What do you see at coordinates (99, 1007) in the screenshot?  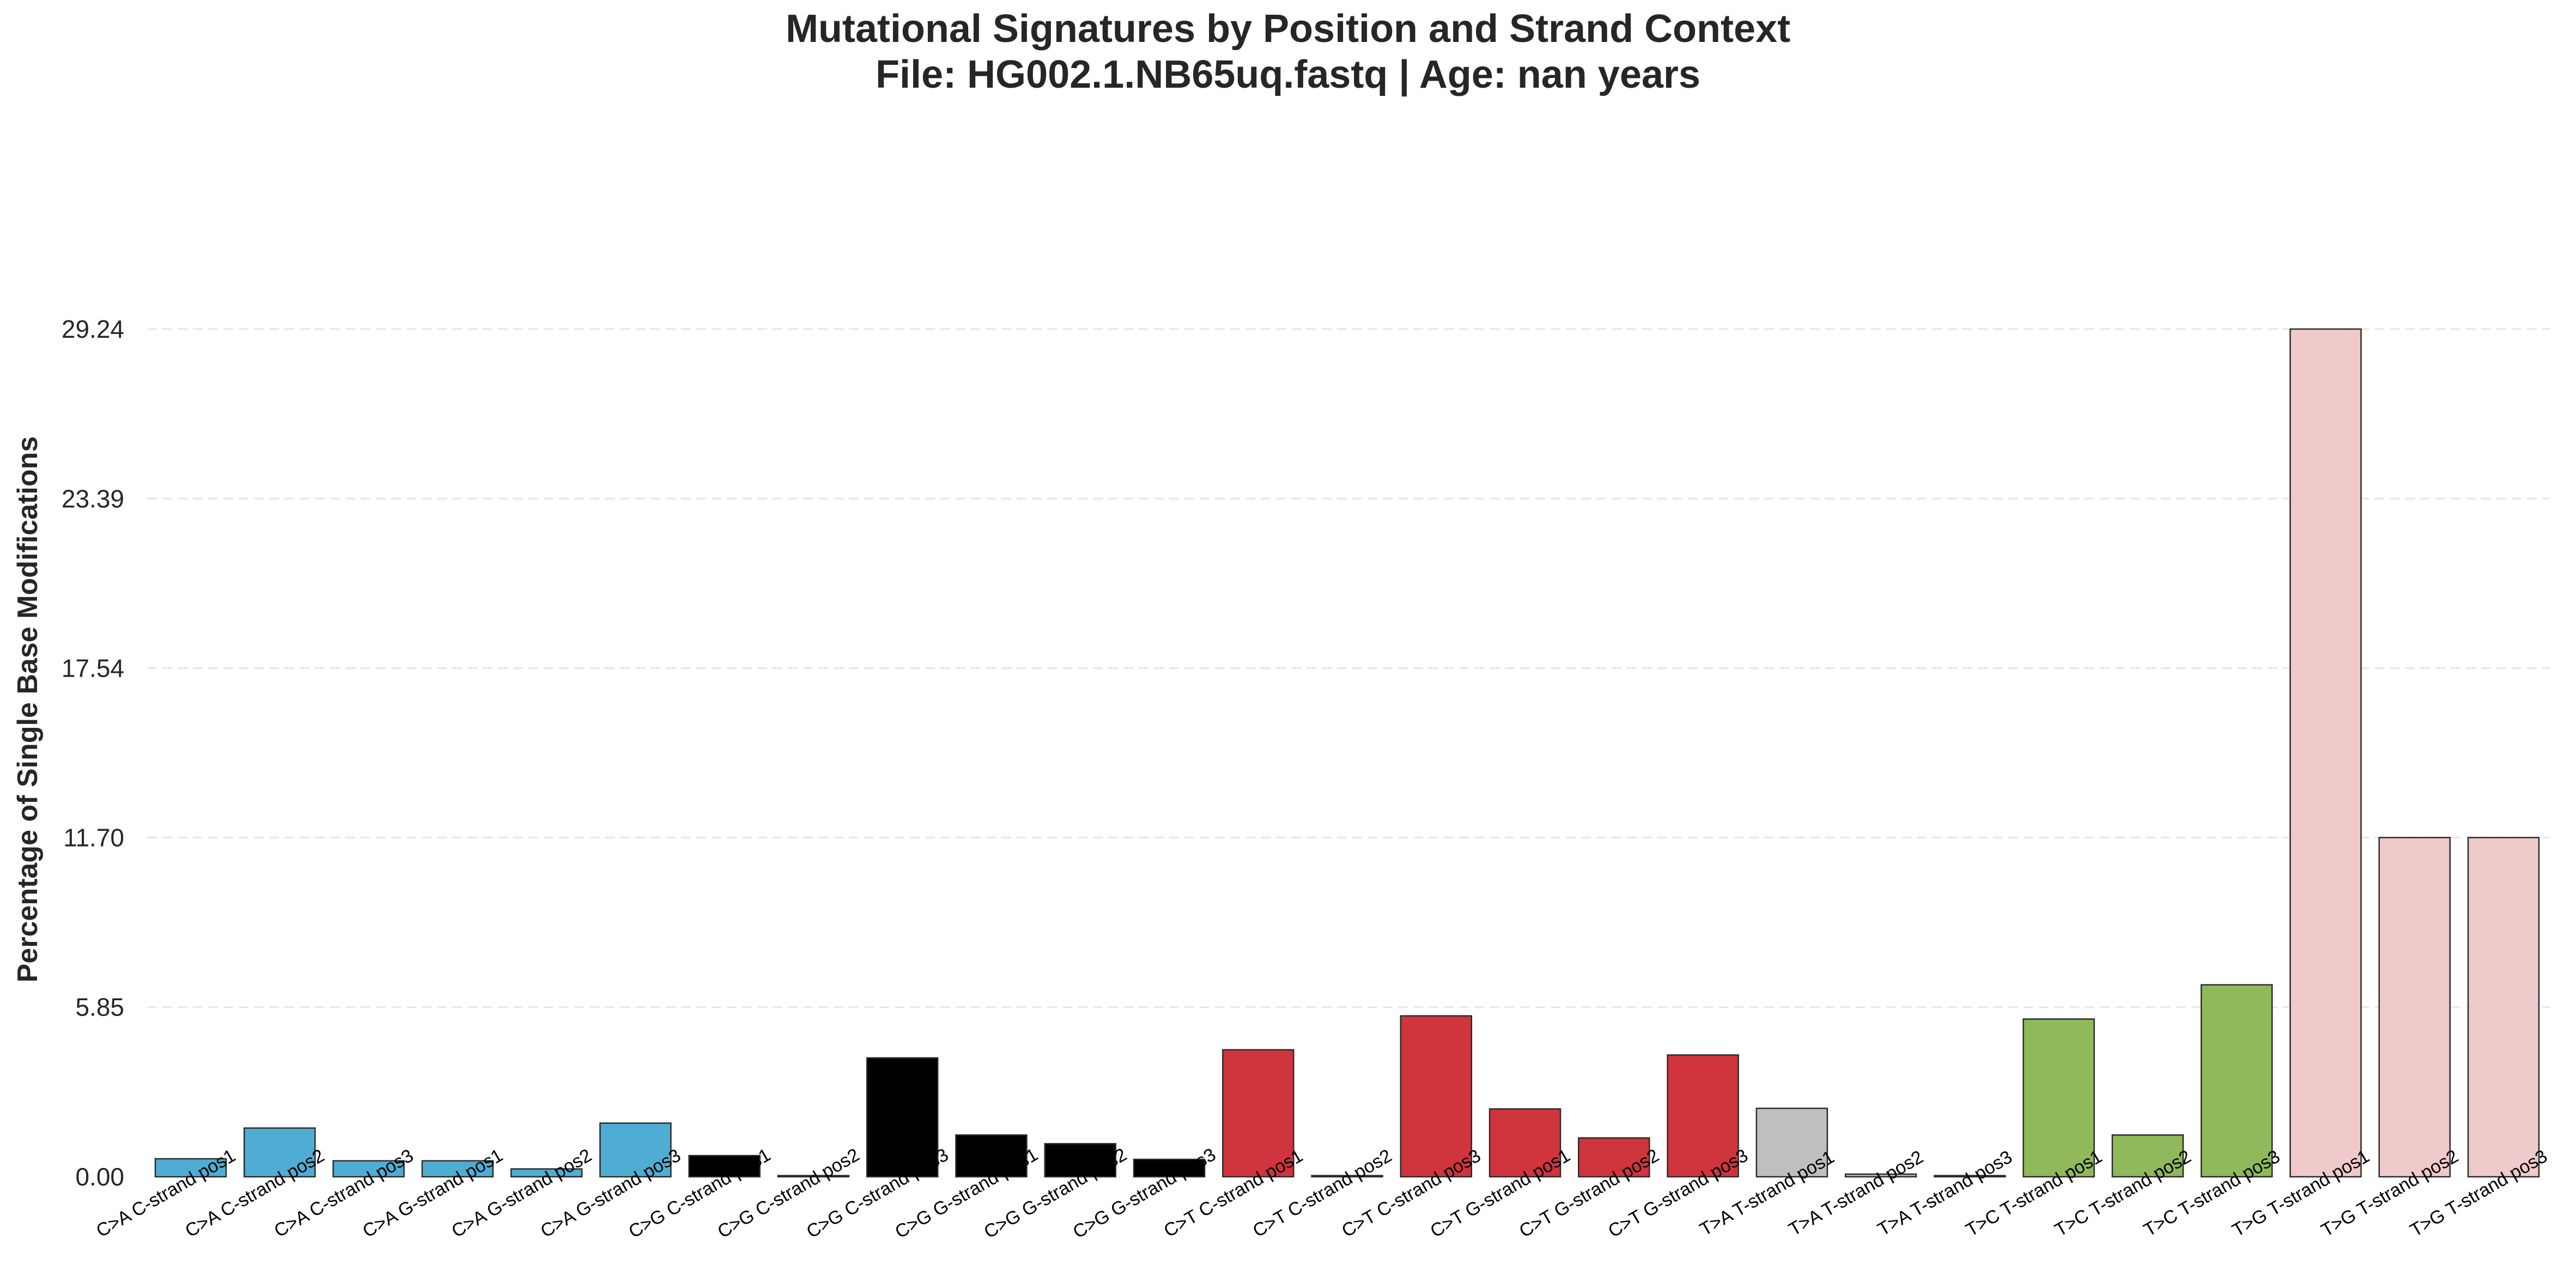 I see `y-tick-label: 5.85` at bounding box center [99, 1007].